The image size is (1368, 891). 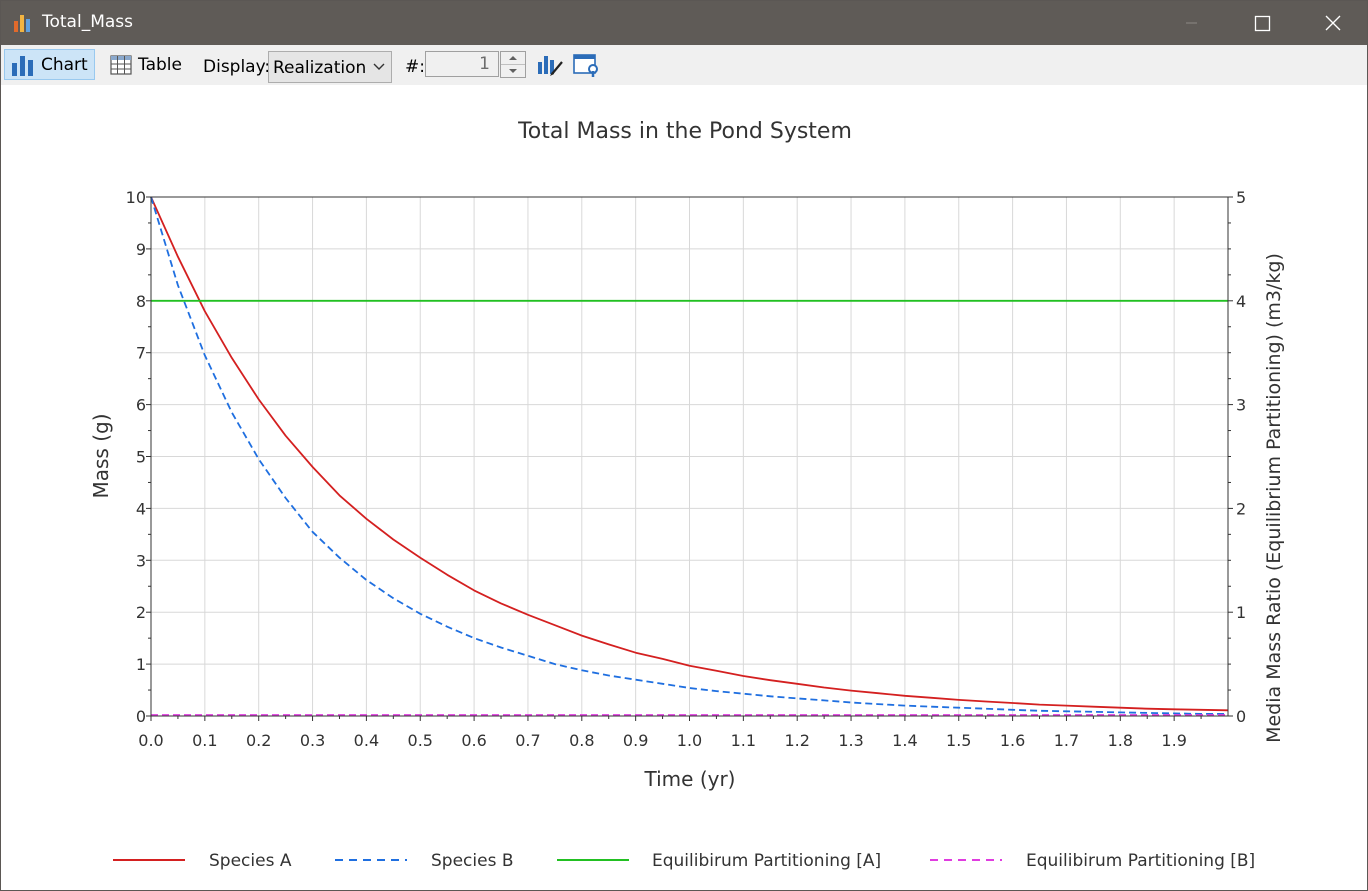 What do you see at coordinates (1241, 301) in the screenshot?
I see `y2-tick-label: 4` at bounding box center [1241, 301].